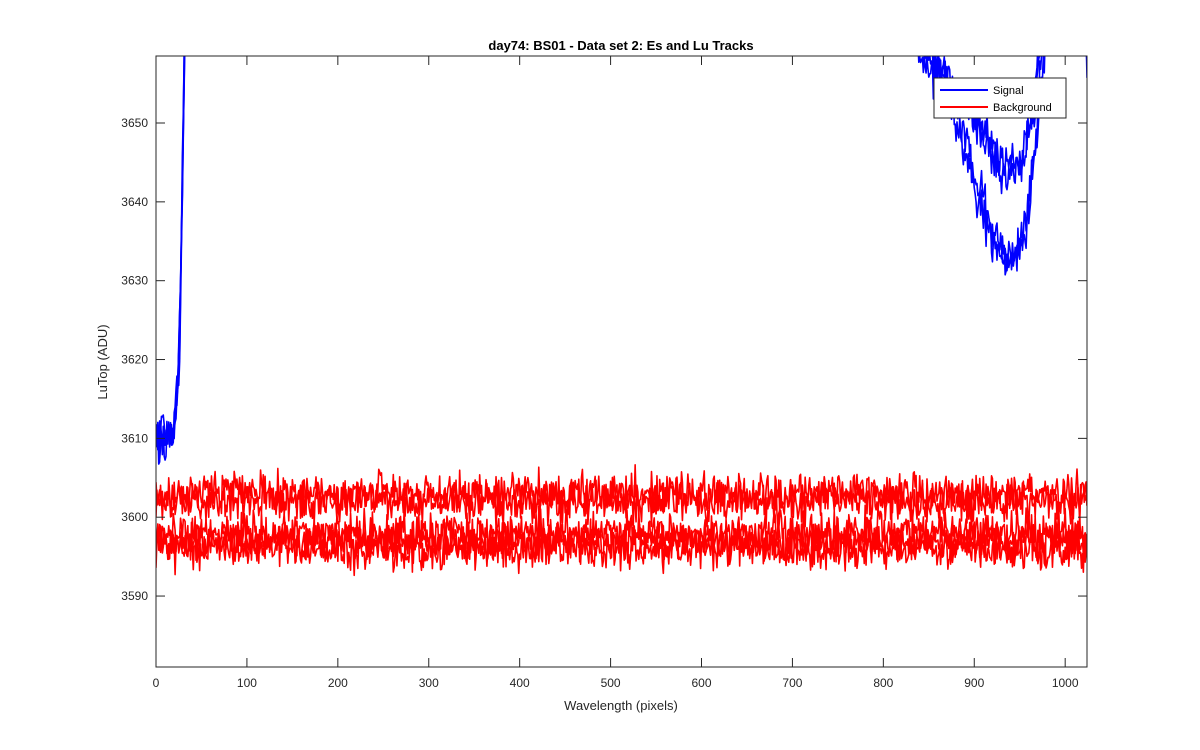 The image size is (1200, 750). I want to click on x-tick-label: 200, so click(338, 683).